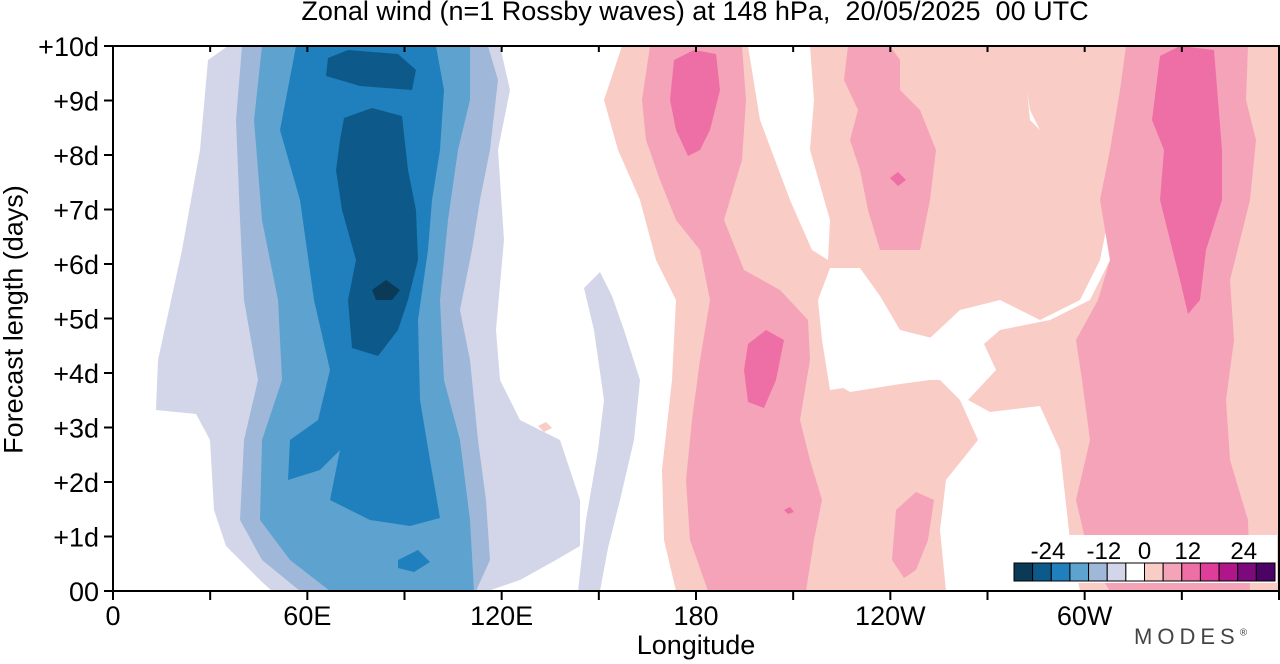  What do you see at coordinates (414, 561) in the screenshot?
I see `region-minus16-blob` at bounding box center [414, 561].